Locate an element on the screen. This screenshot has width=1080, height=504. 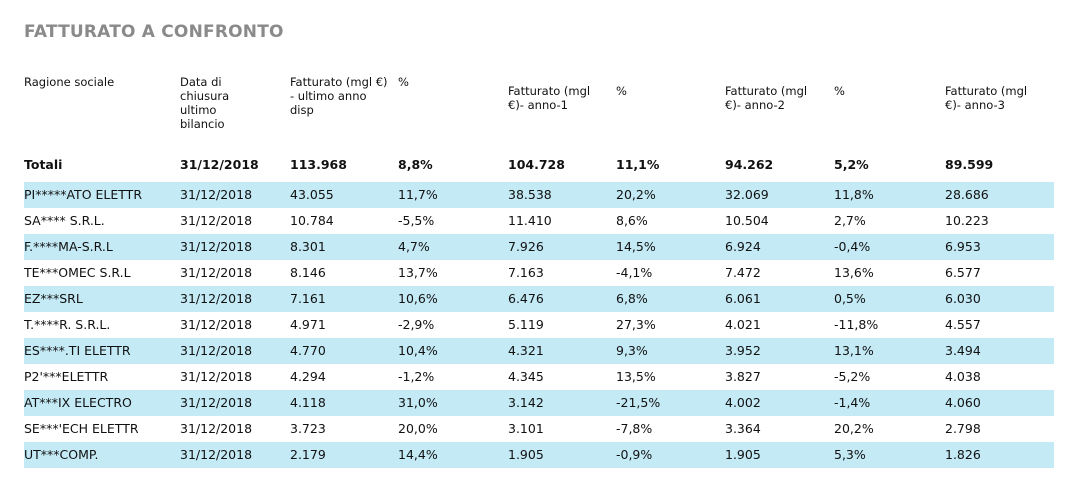
header-data-chiusura: Data di chiusura ultimo bilancio is located at coordinates (205, 103).